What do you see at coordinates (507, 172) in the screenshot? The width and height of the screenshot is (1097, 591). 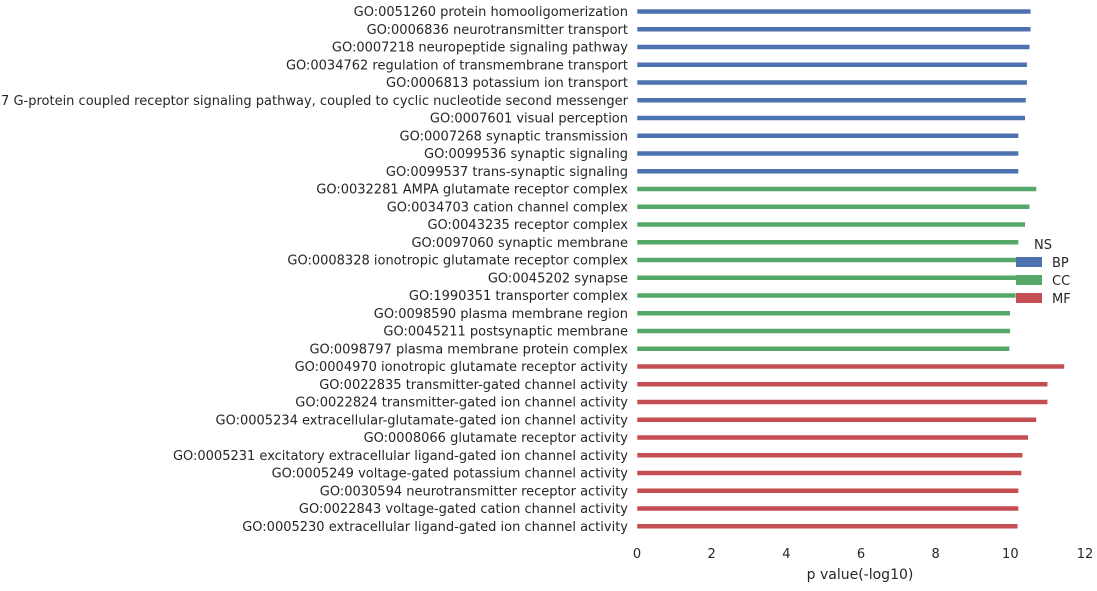 I see `category-label: GO:0099537 trans-synaptic signaling` at bounding box center [507, 172].